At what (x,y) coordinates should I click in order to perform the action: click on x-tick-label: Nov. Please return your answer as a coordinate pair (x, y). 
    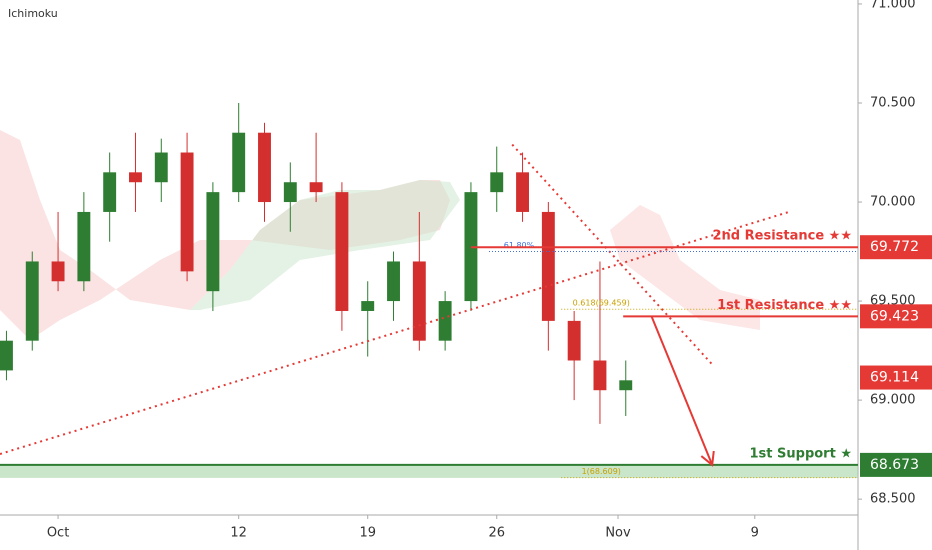
    Looking at the image, I should click on (618, 533).